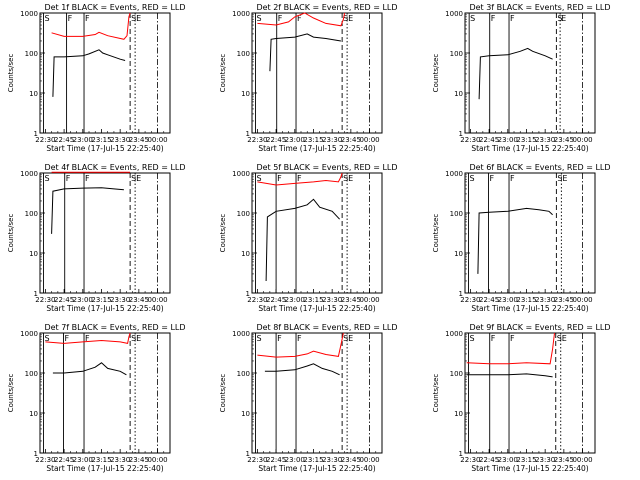 The image size is (640, 480). What do you see at coordinates (114, 327) in the screenshot?
I see `chart-title: Det 7f BLACK = Events, RED = LLD` at bounding box center [114, 327].